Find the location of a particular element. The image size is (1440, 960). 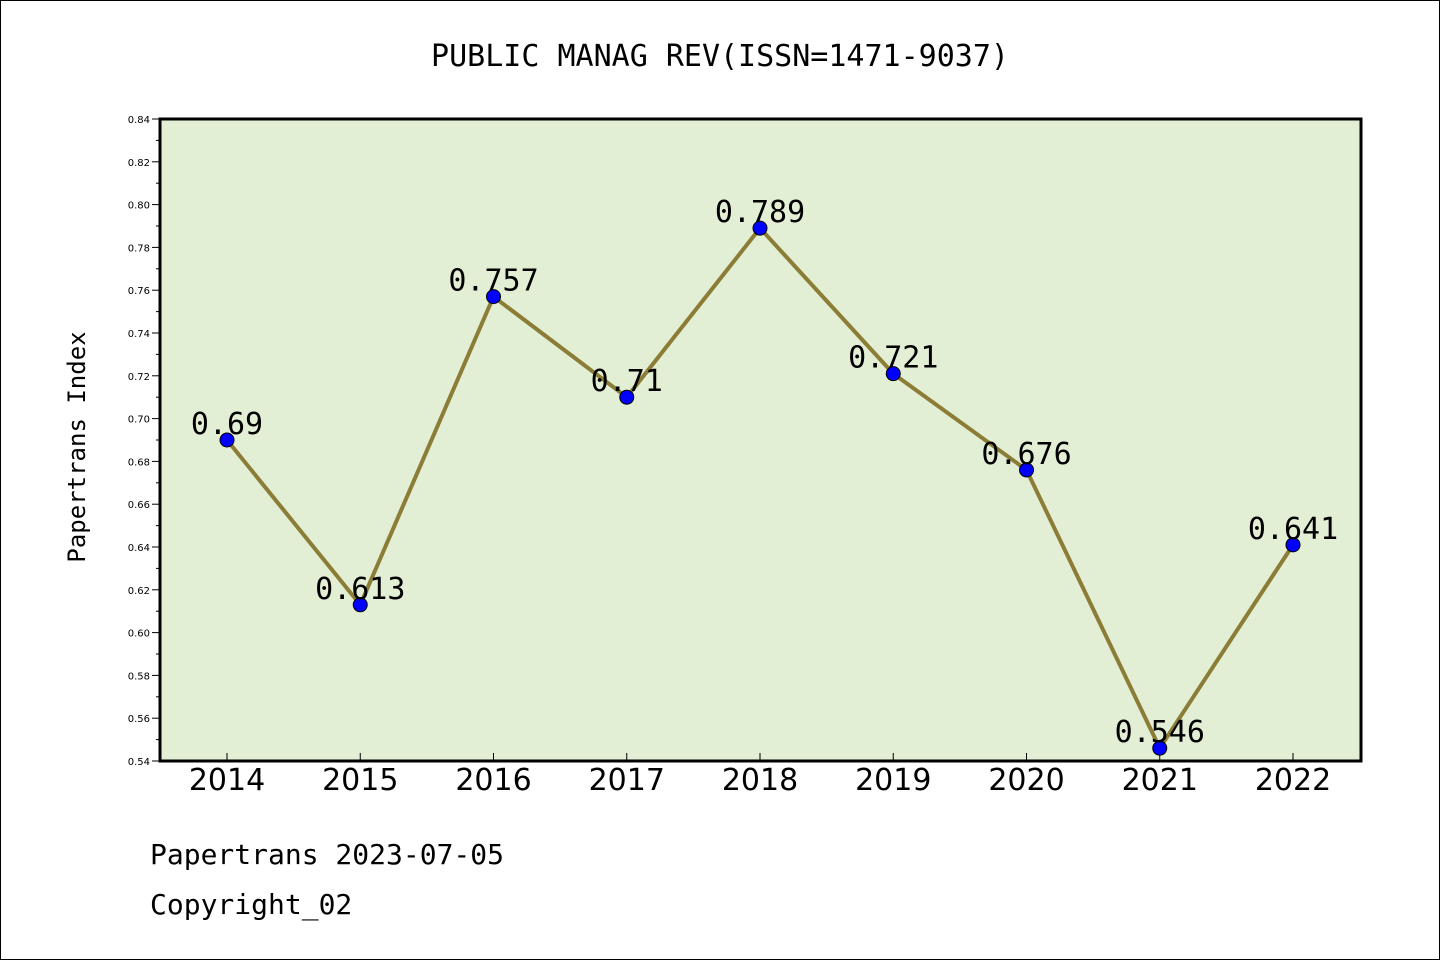

x-tick-label: 2018 is located at coordinates (760, 780).